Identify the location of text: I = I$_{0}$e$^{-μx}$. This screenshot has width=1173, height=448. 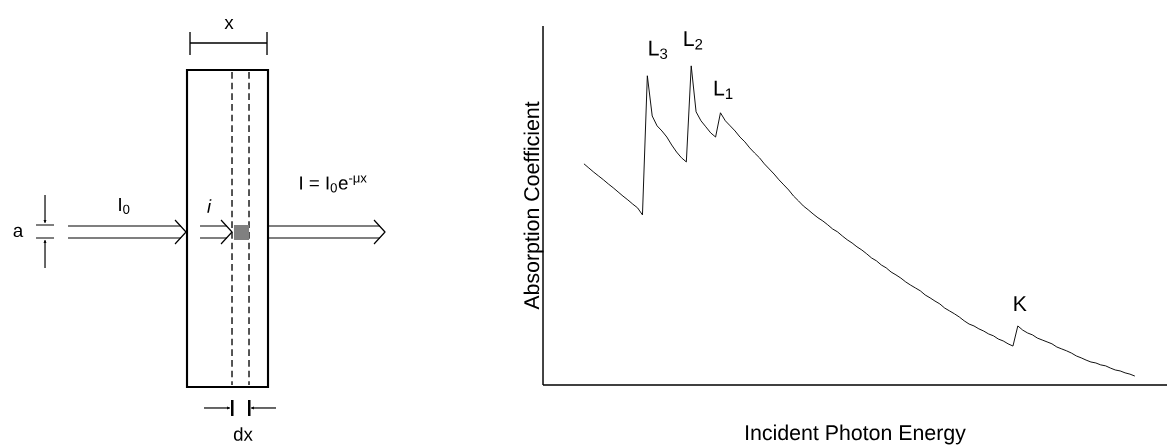
(333, 184).